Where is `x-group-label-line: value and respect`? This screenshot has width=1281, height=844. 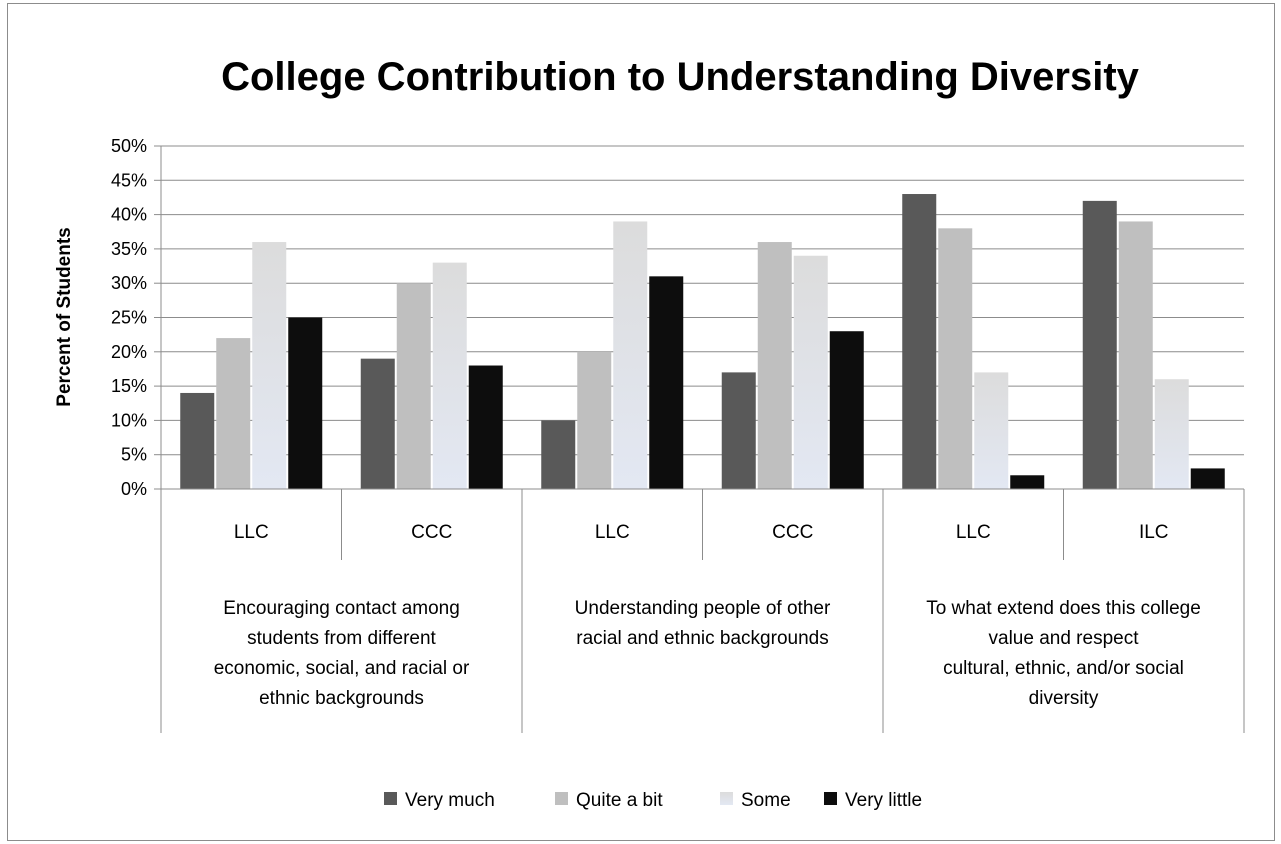
x-group-label-line: value and respect is located at coordinates (1064, 638).